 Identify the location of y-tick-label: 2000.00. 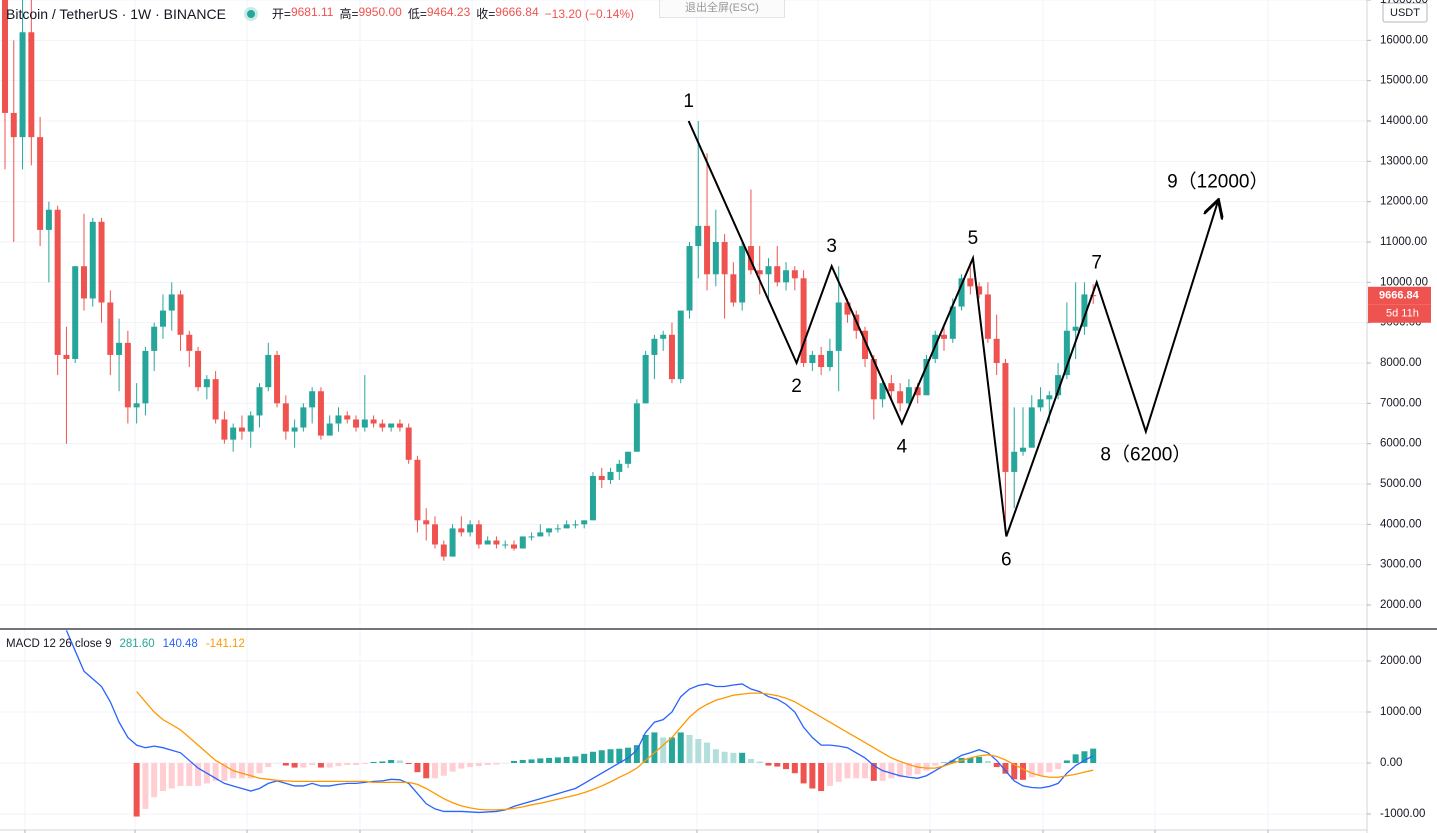
(1401, 605).